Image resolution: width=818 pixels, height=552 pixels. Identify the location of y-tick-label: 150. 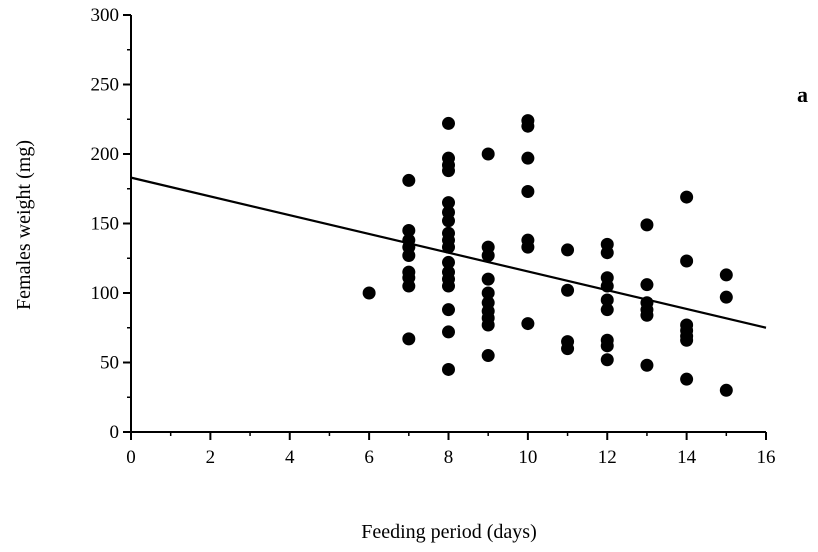
(105, 224).